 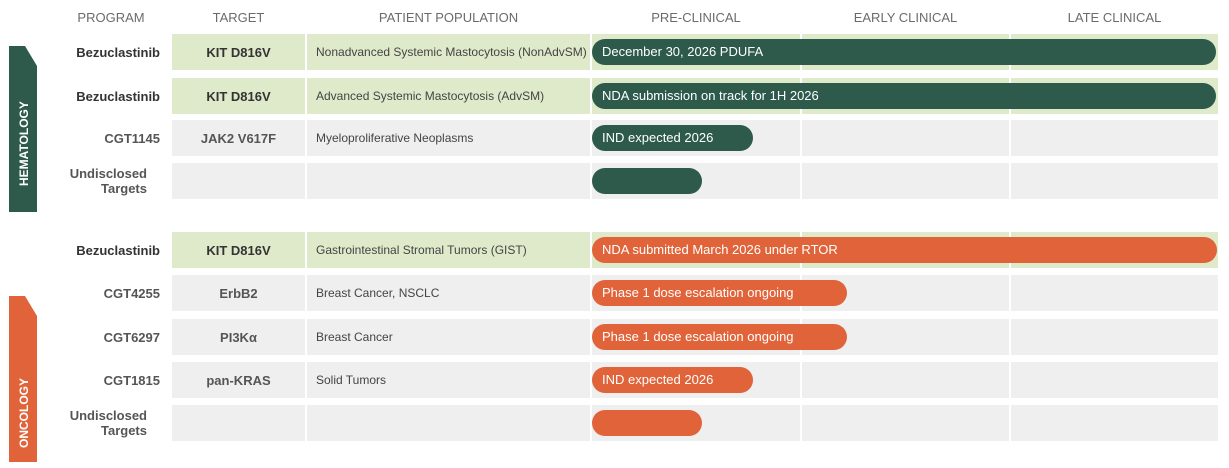 I want to click on svg-text: ONCOLOGY, so click(x=24, y=413).